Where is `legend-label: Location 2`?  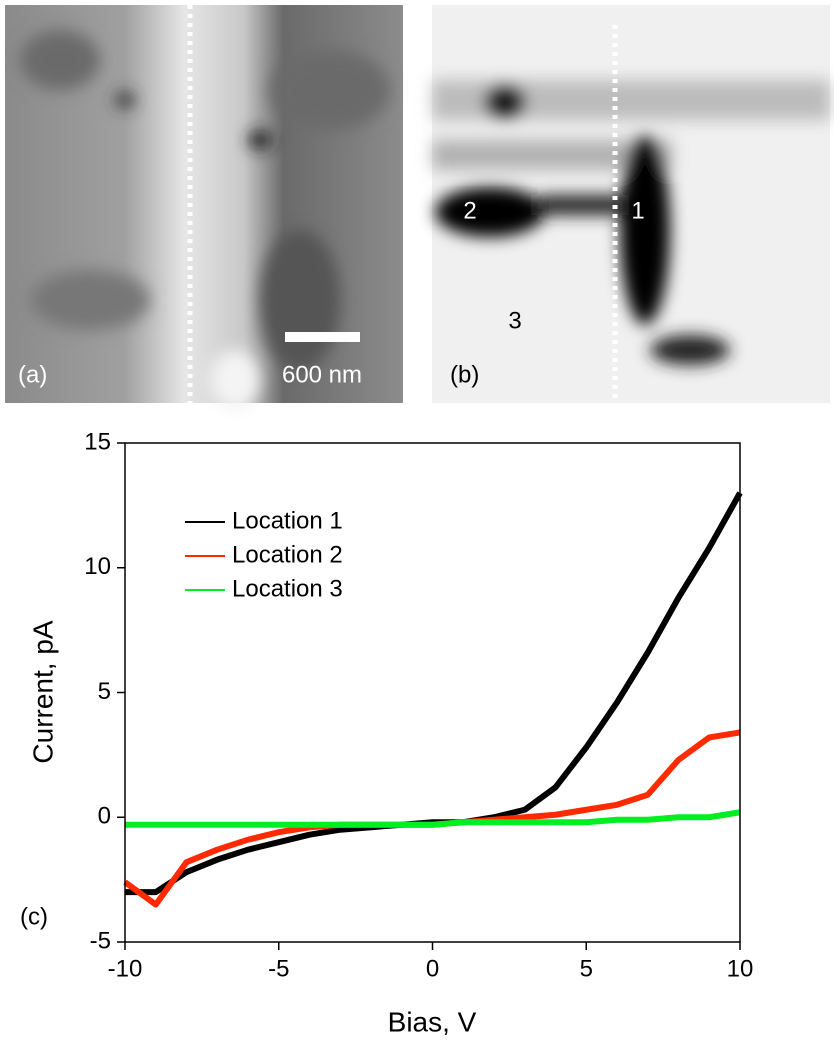
legend-label: Location 2 is located at coordinates (287, 554).